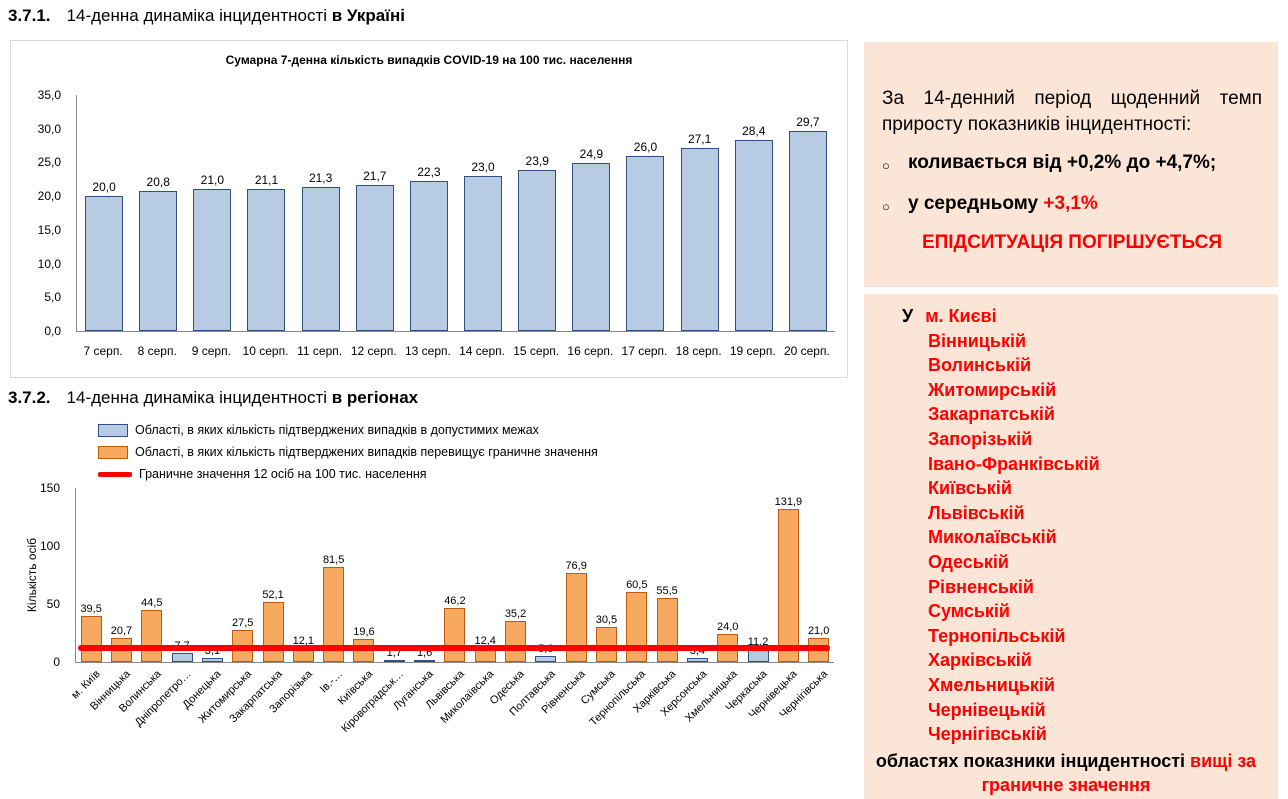  What do you see at coordinates (644, 351) in the screenshot?
I see `x-axis-label: 17 серп.` at bounding box center [644, 351].